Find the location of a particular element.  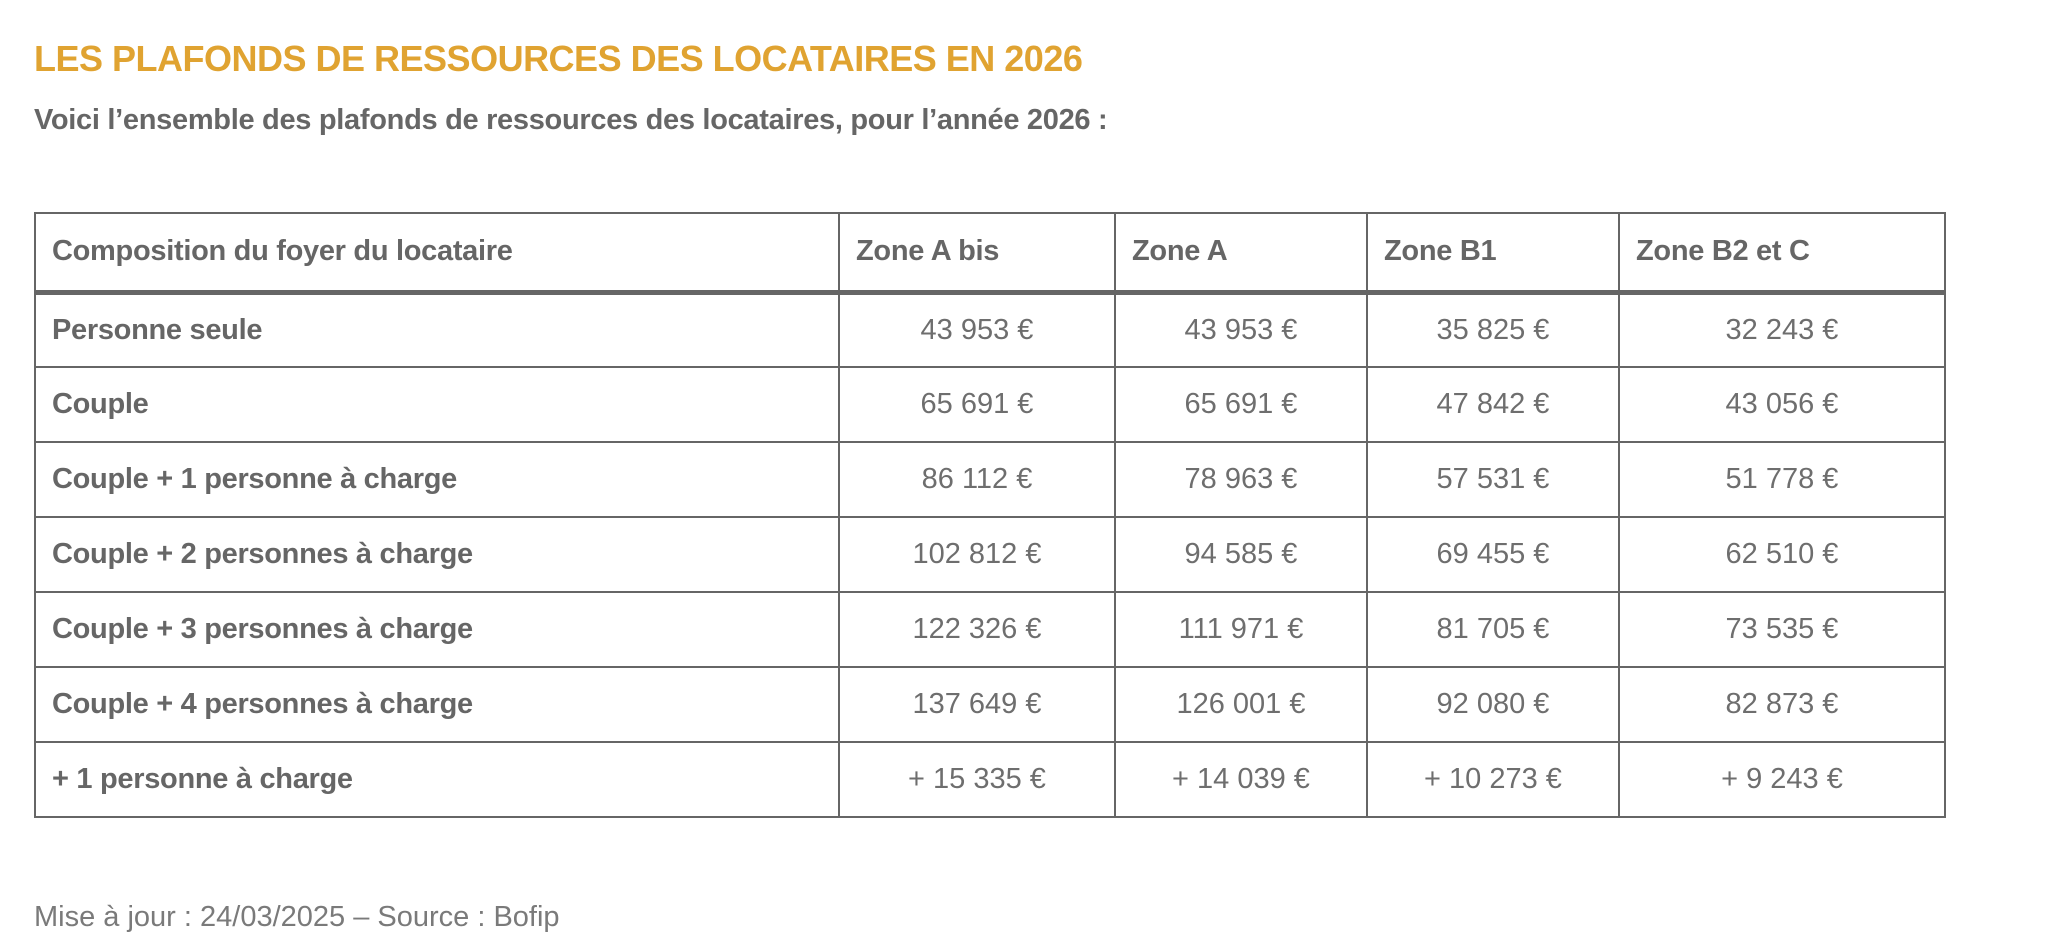

row-label: Couple + 2 personnes à charge is located at coordinates (437, 554).